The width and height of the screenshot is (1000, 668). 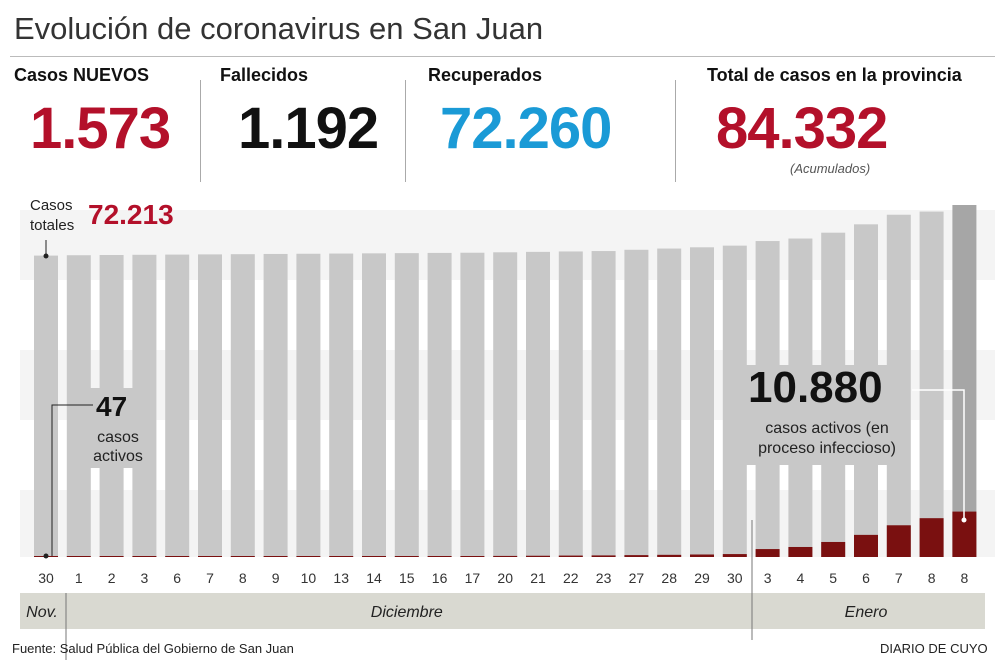 I want to click on month-label: Nov., so click(x=42, y=612).